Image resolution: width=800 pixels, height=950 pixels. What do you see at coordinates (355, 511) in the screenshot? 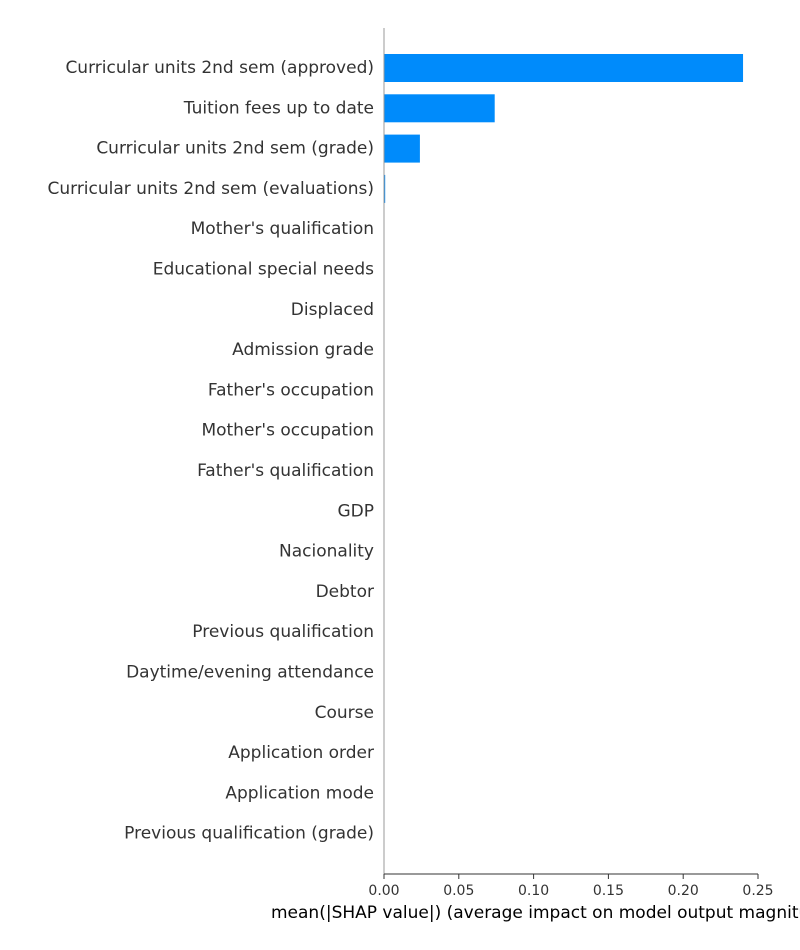
I see `category-label: GDP` at bounding box center [355, 511].